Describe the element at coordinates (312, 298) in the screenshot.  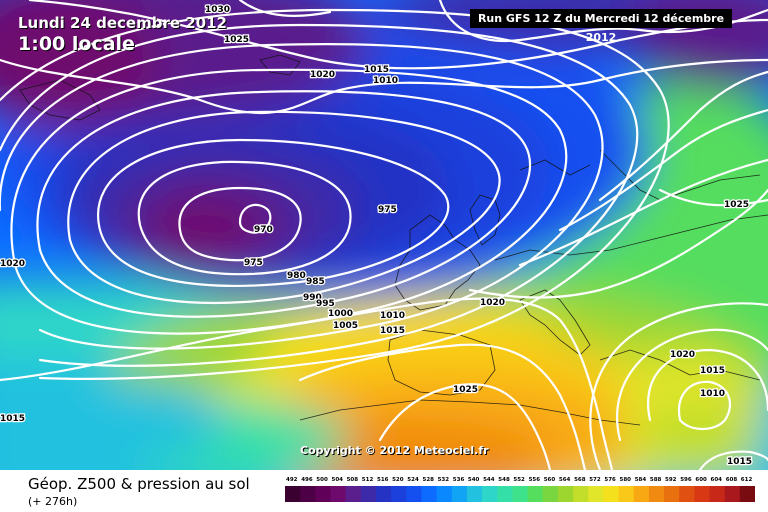
I see `isobar-label: 990` at that location.